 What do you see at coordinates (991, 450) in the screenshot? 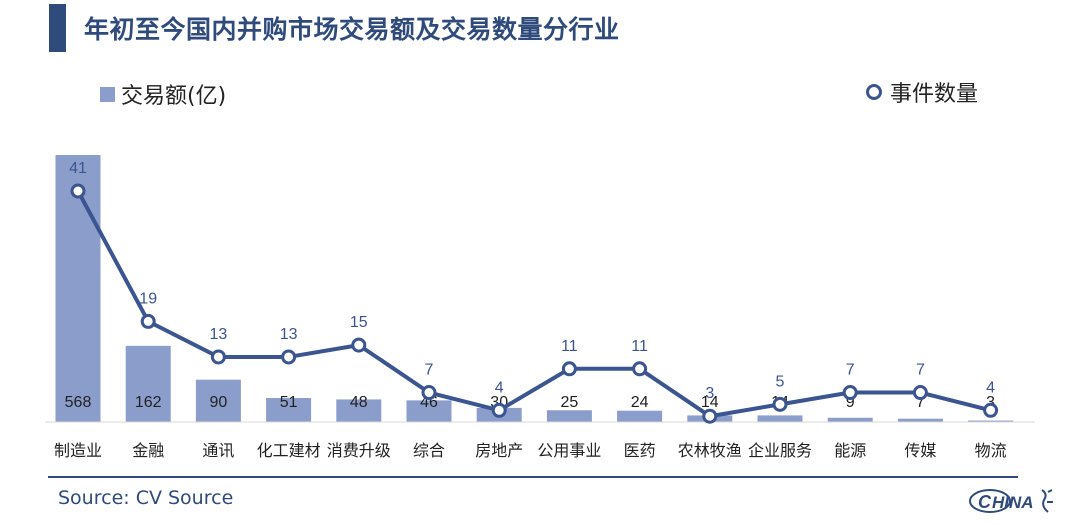
I see `x-tick-label: 物流` at bounding box center [991, 450].